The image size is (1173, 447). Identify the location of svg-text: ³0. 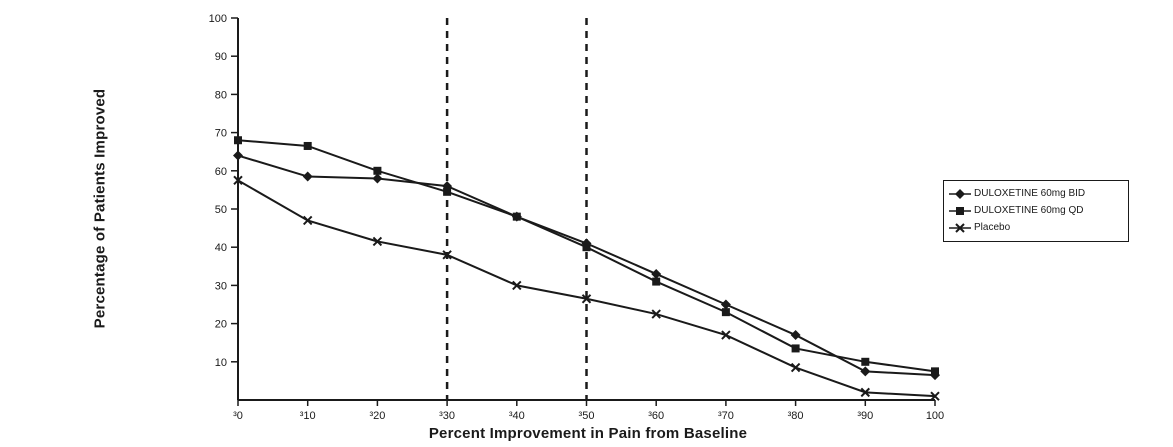
(238, 416).